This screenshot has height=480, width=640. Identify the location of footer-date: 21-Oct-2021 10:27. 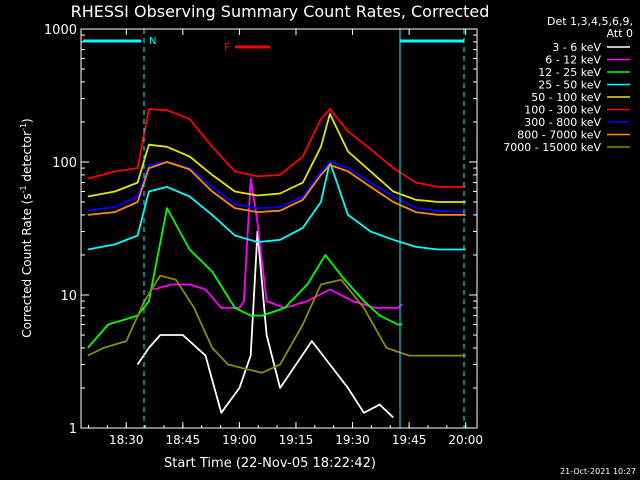
(598, 471).